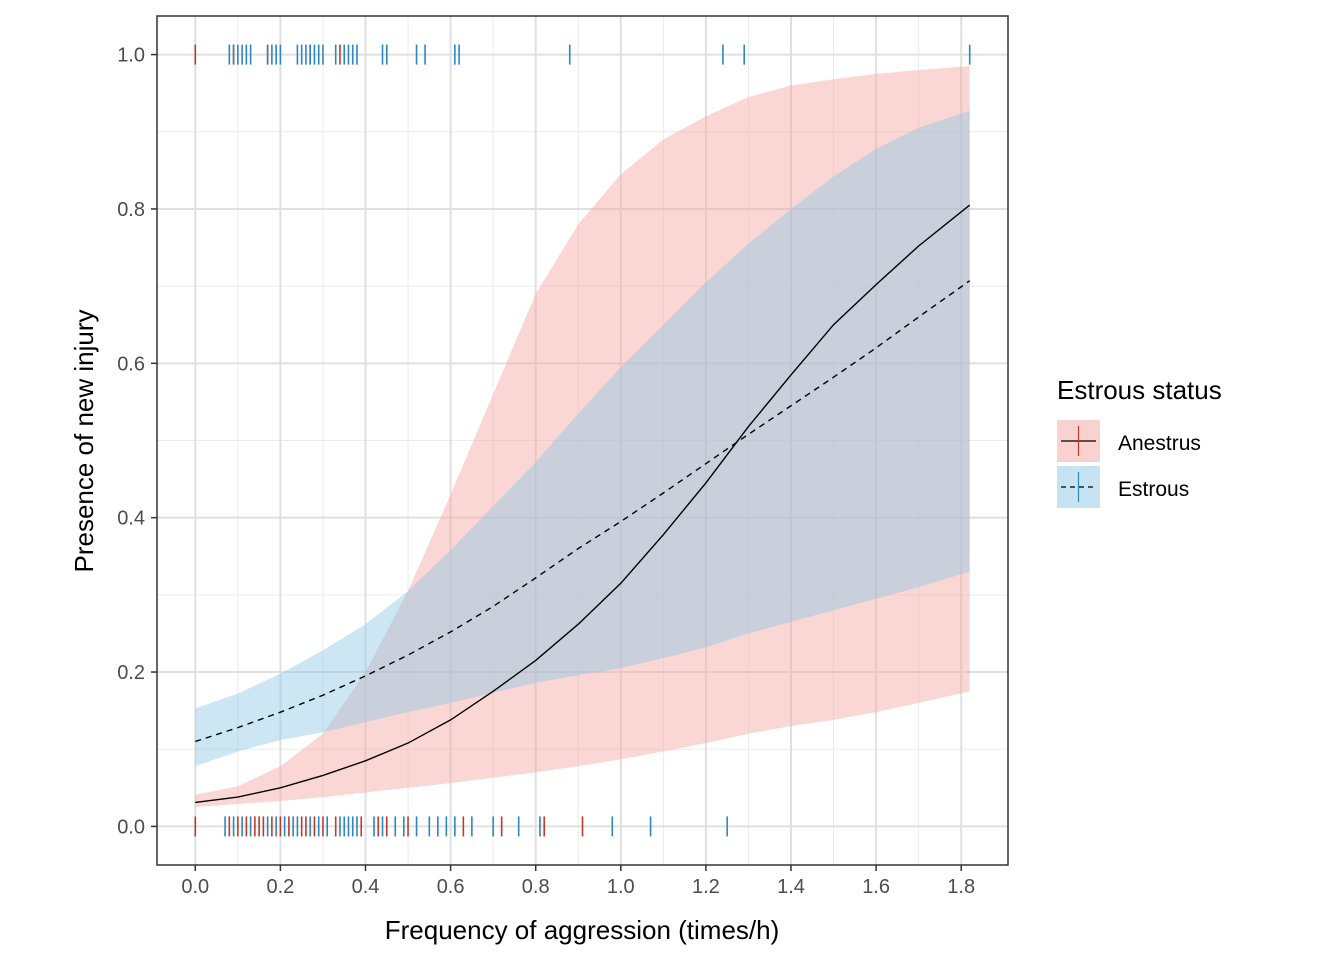  I want to click on x-tick-label: 1.0, so click(621, 887).